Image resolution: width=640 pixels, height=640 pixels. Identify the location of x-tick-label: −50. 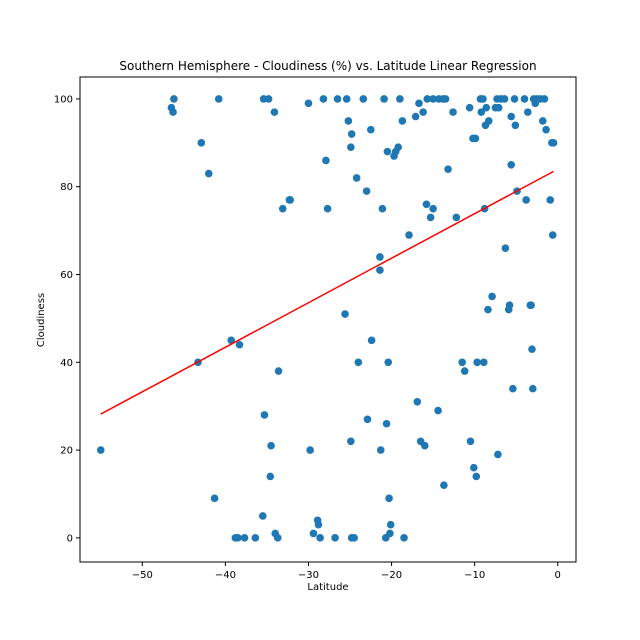
(142, 575).